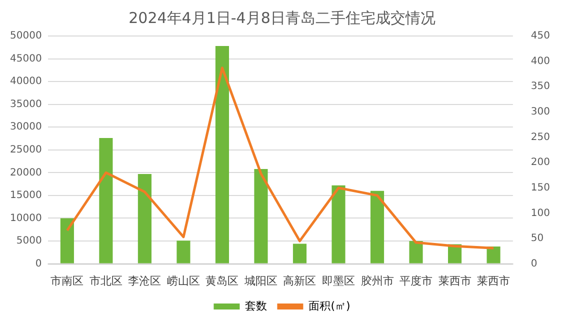  What do you see at coordinates (26, 36) in the screenshot?
I see `y-tick-label: 50000` at bounding box center [26, 36].